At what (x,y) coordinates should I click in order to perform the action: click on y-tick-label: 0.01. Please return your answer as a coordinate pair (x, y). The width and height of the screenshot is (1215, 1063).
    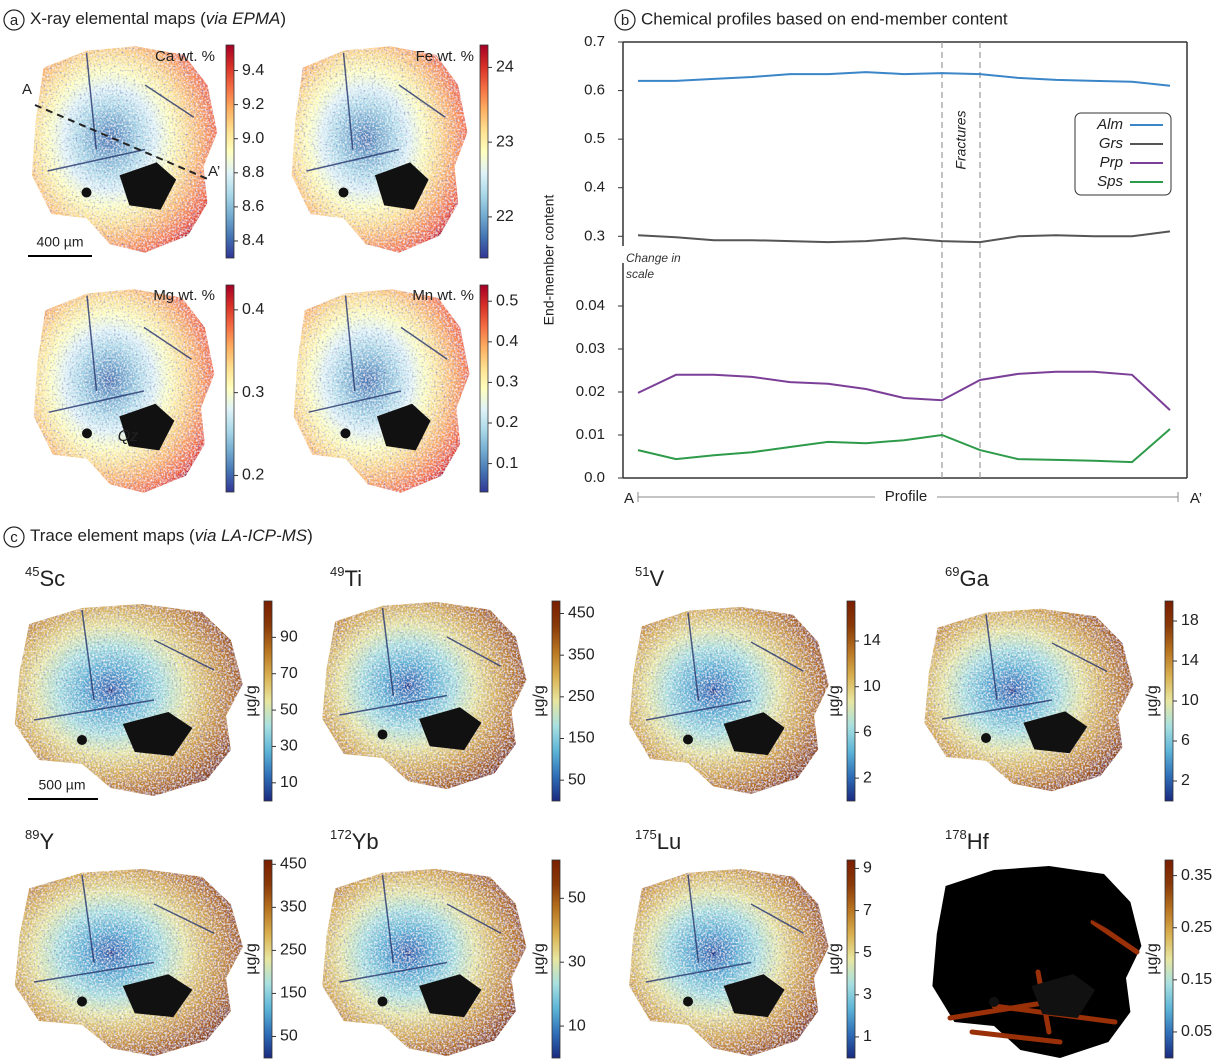
    Looking at the image, I should click on (590, 434).